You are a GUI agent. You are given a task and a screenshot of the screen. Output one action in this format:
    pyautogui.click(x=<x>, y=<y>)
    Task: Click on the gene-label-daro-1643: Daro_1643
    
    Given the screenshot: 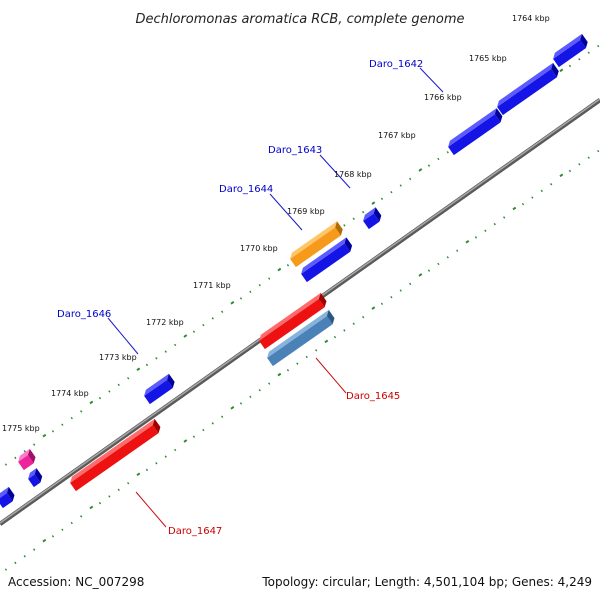 What is the action you would take?
    pyautogui.click(x=295, y=150)
    